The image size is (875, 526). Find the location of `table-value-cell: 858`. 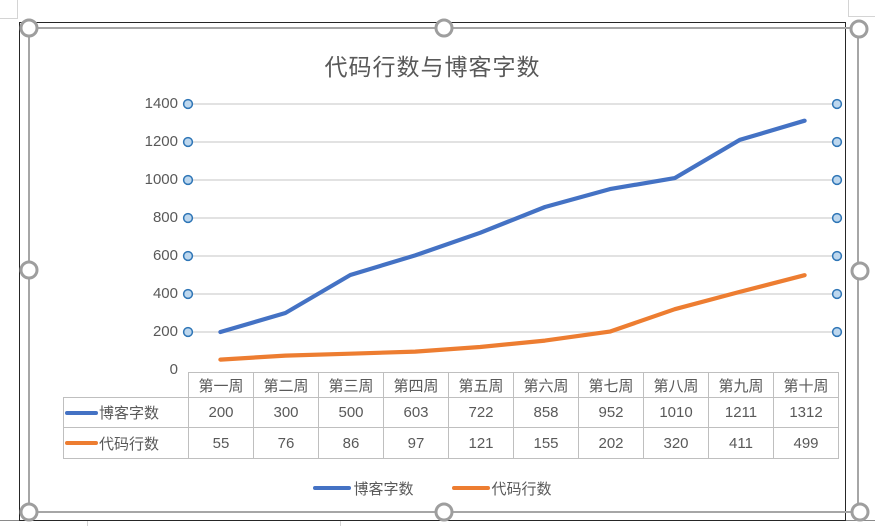

table-value-cell: 858 is located at coordinates (546, 412).